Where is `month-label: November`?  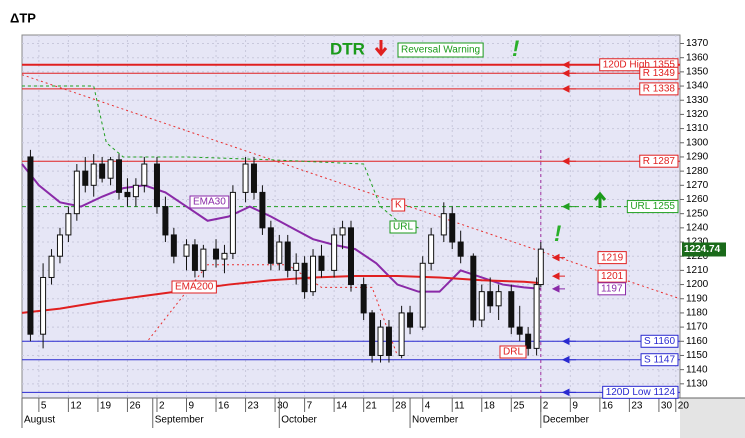
month-label: November is located at coordinates (435, 420).